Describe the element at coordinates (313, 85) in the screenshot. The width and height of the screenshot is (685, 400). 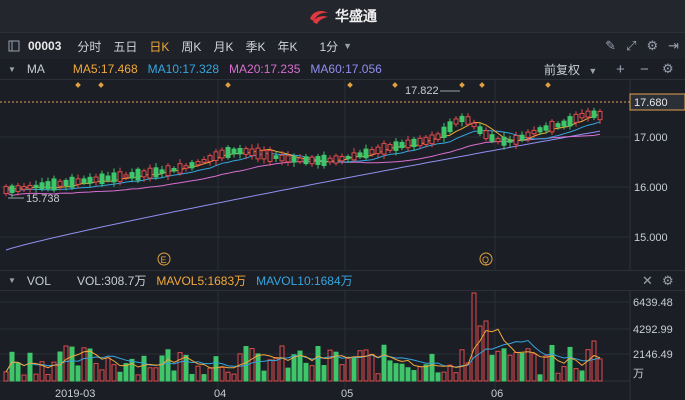
I see `event-dots` at that location.